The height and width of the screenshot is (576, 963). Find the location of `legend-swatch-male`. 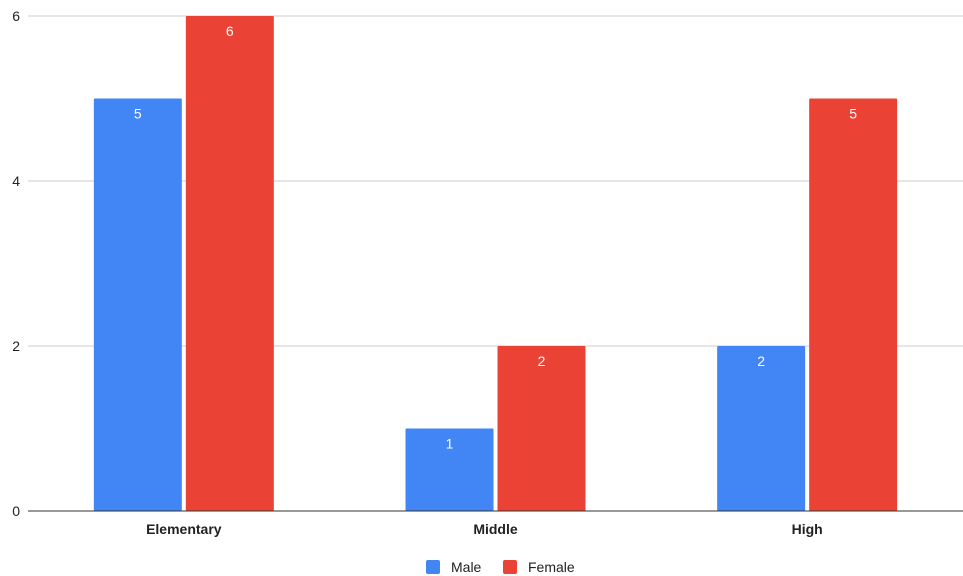

legend-swatch-male is located at coordinates (433, 567).